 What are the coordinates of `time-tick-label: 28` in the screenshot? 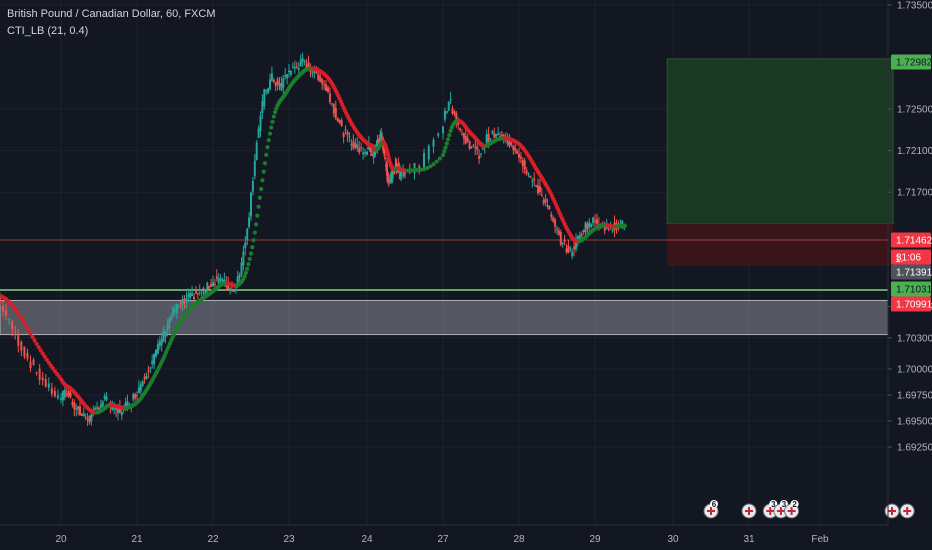 It's located at (519, 539).